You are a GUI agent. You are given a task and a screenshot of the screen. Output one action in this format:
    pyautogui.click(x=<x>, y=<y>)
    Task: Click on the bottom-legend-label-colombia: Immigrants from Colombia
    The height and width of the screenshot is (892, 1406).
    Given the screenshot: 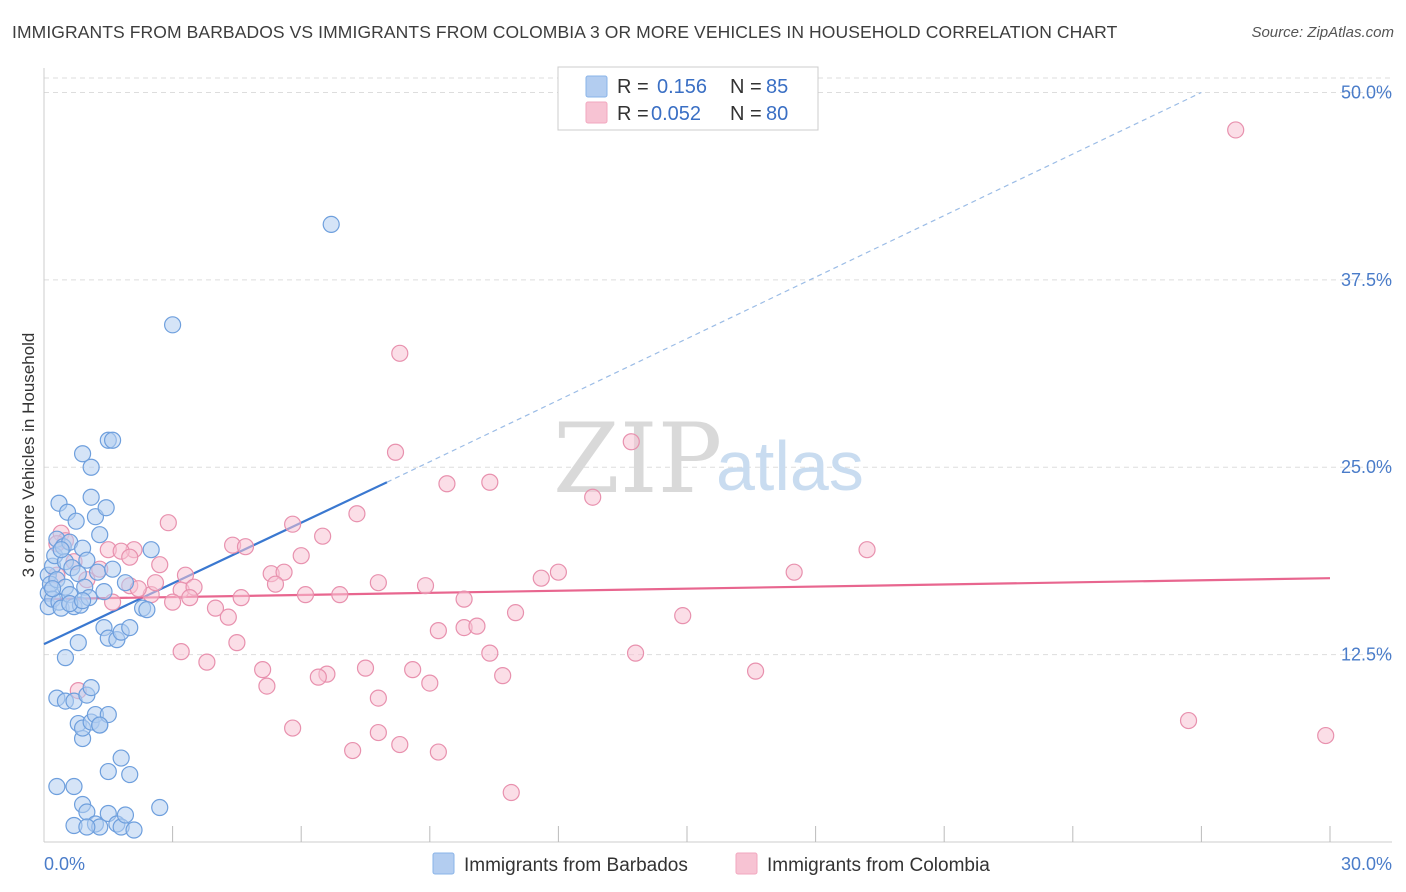 What is the action you would take?
    pyautogui.click(x=878, y=865)
    